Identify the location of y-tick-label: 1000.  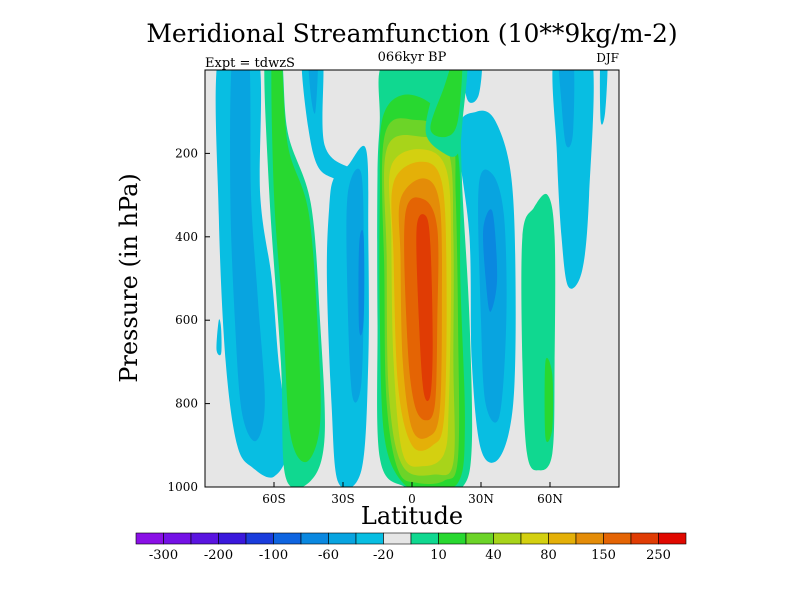
(182, 487).